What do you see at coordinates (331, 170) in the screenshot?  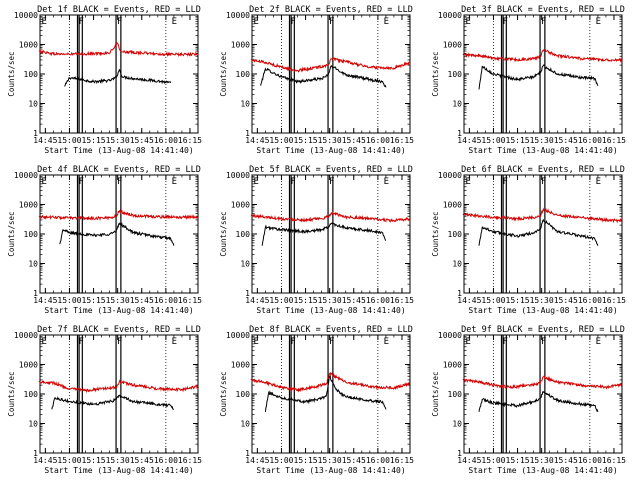 I see `panel-title: Det 5f BLACK = Events, RED = LLD` at bounding box center [331, 170].